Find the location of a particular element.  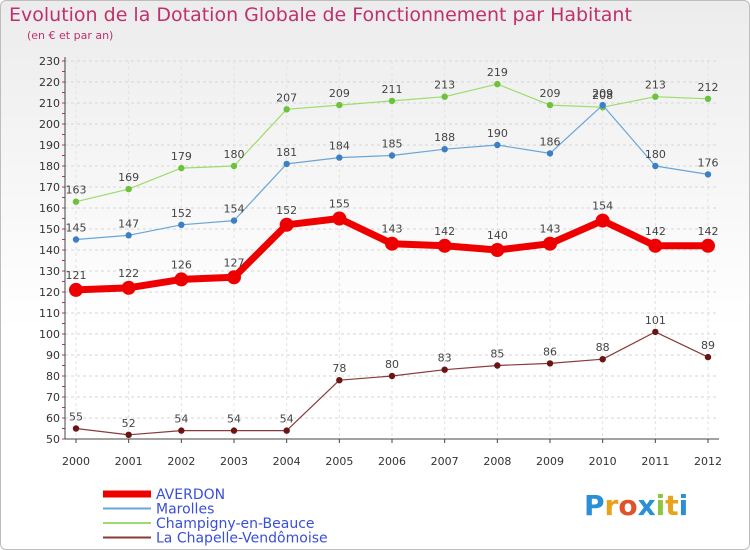

data-label-marolles: 154 is located at coordinates (234, 209).